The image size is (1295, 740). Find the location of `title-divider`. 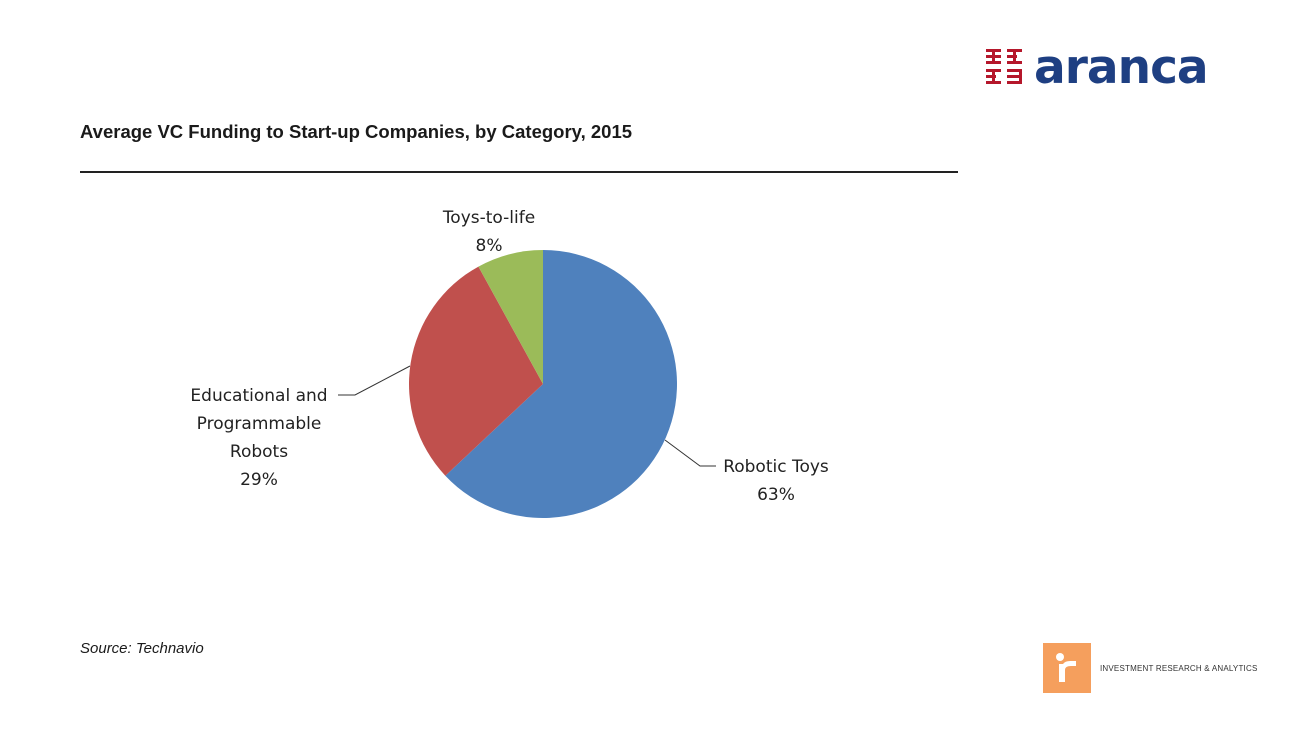

title-divider is located at coordinates (519, 172).